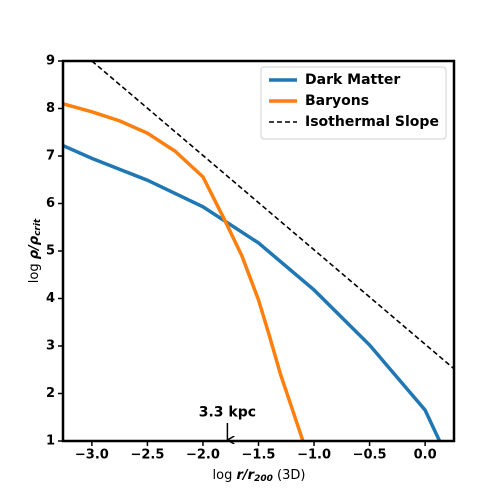  Describe the element at coordinates (259, 455) in the screenshot. I see `x-tick-label: −1.5` at that location.